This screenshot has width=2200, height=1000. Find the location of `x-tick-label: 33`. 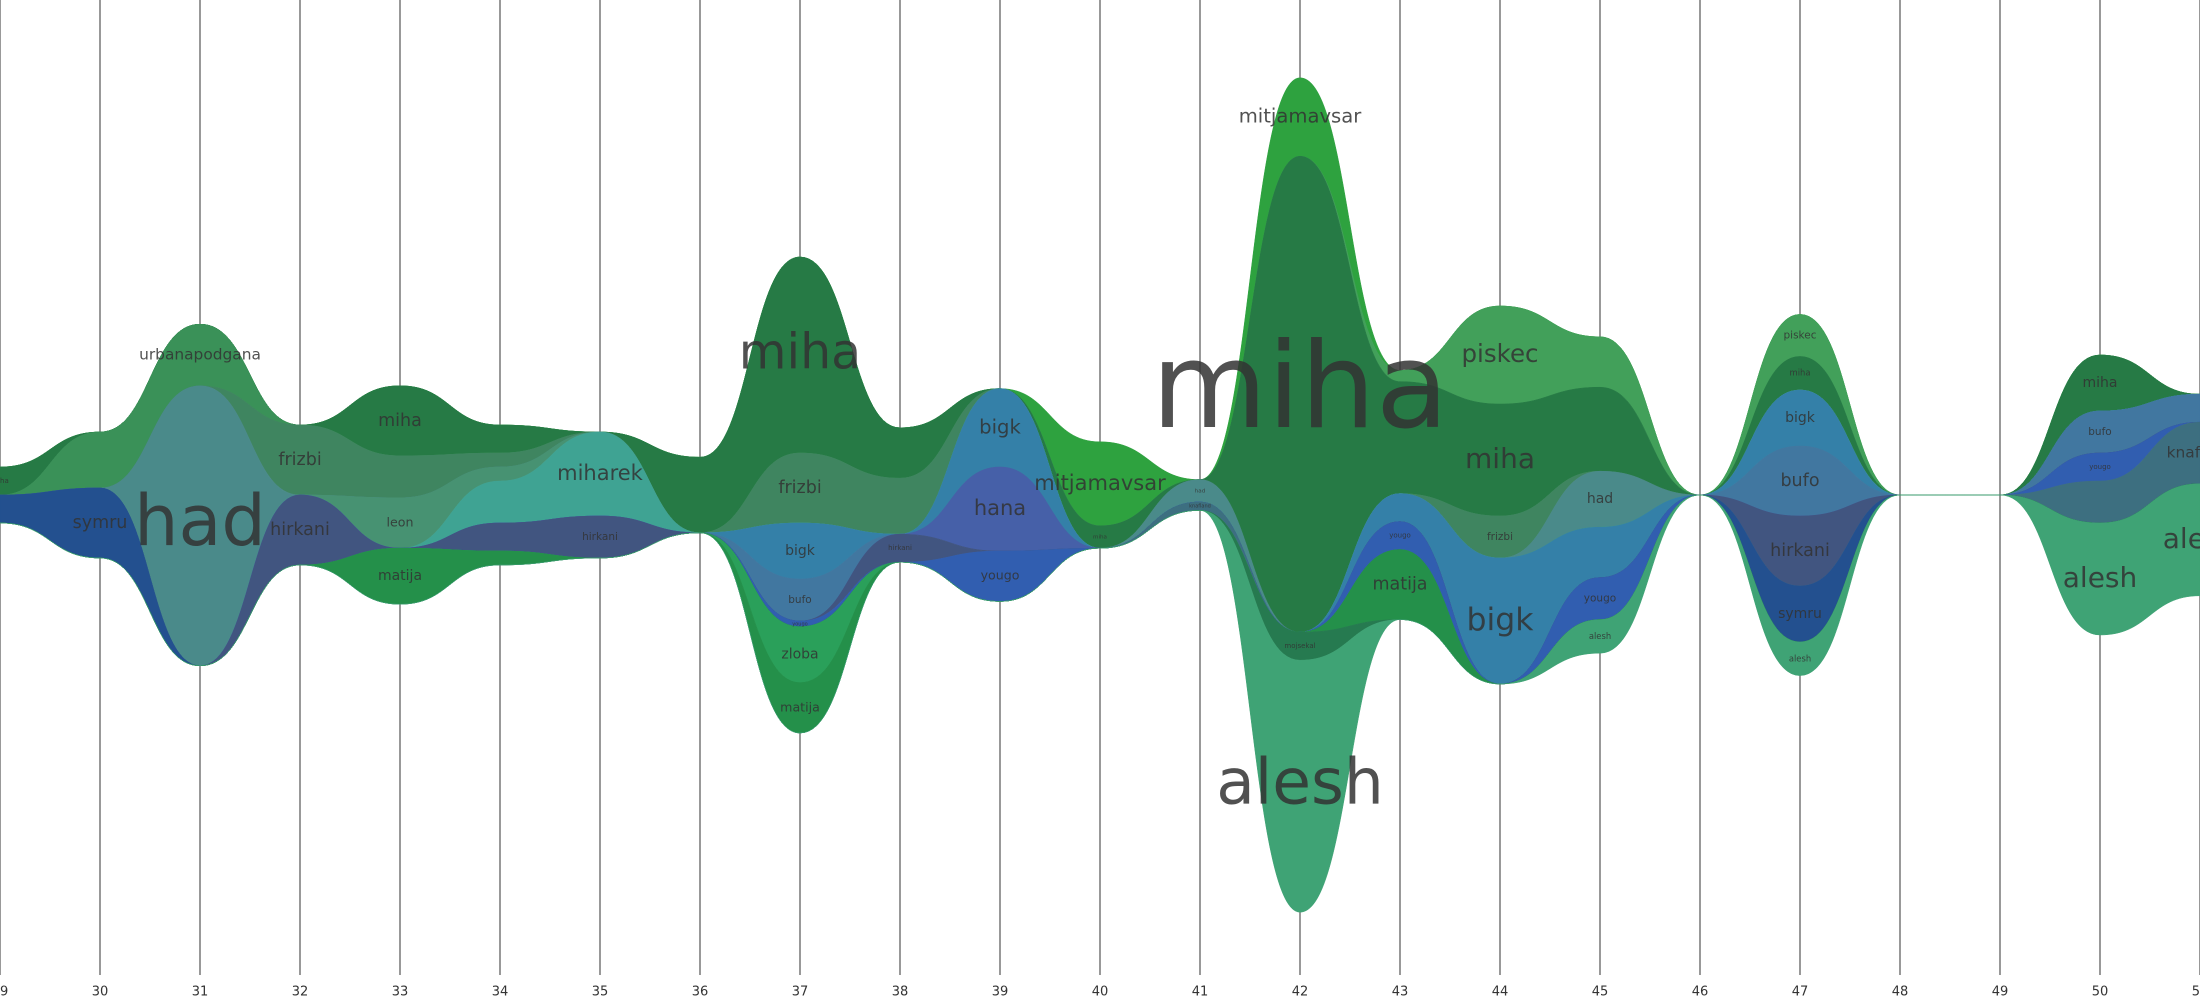

x-tick-label: 33 is located at coordinates (400, 992).